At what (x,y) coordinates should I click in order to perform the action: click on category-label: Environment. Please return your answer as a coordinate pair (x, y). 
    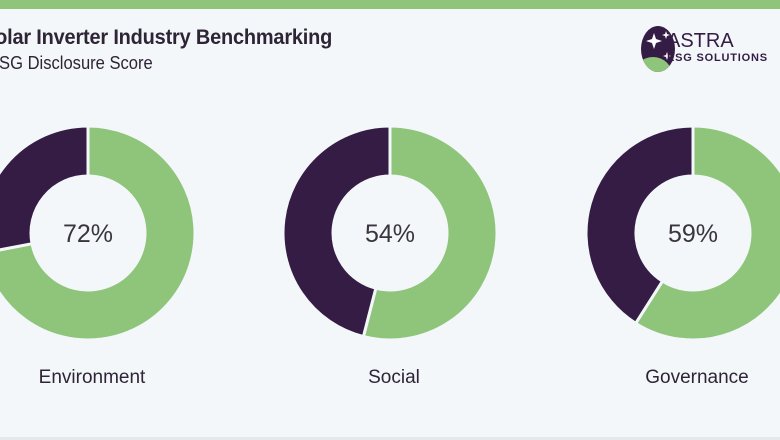
    Looking at the image, I should click on (92, 377).